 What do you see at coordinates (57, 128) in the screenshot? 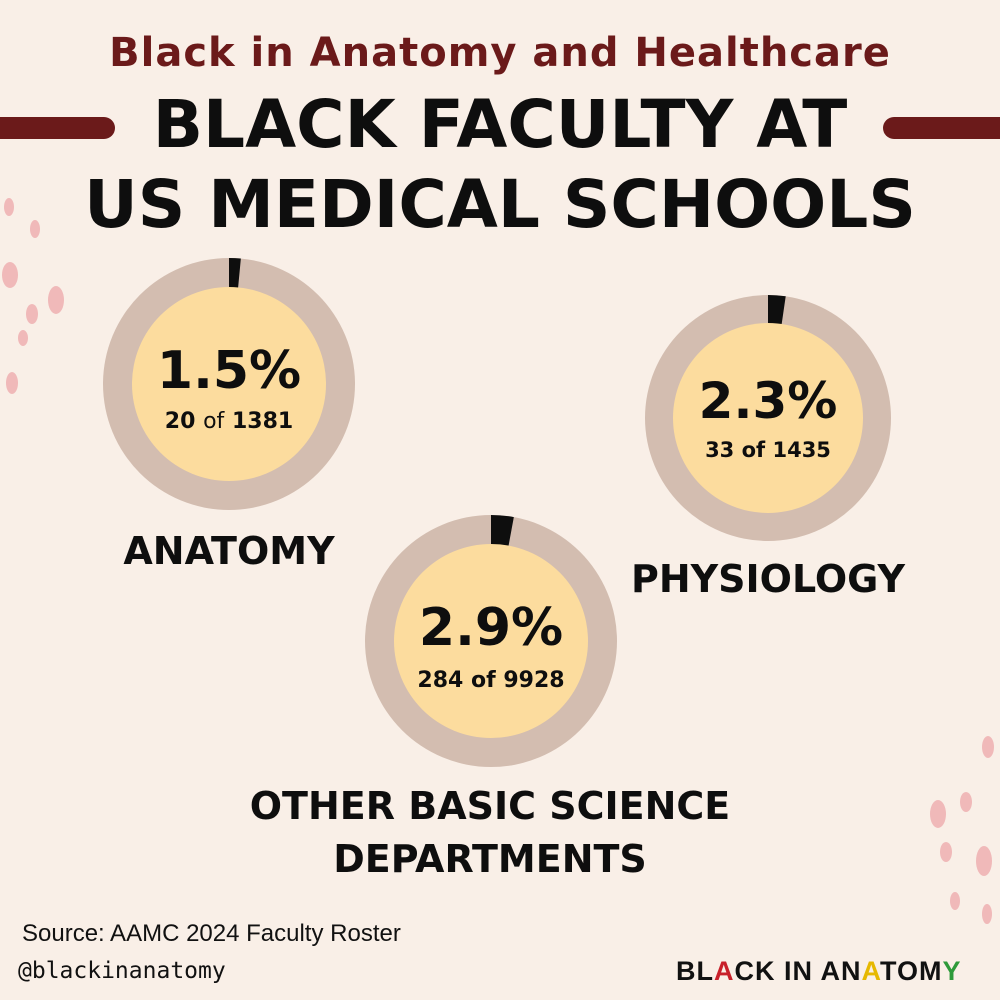
I see `accent-bar-left` at bounding box center [57, 128].